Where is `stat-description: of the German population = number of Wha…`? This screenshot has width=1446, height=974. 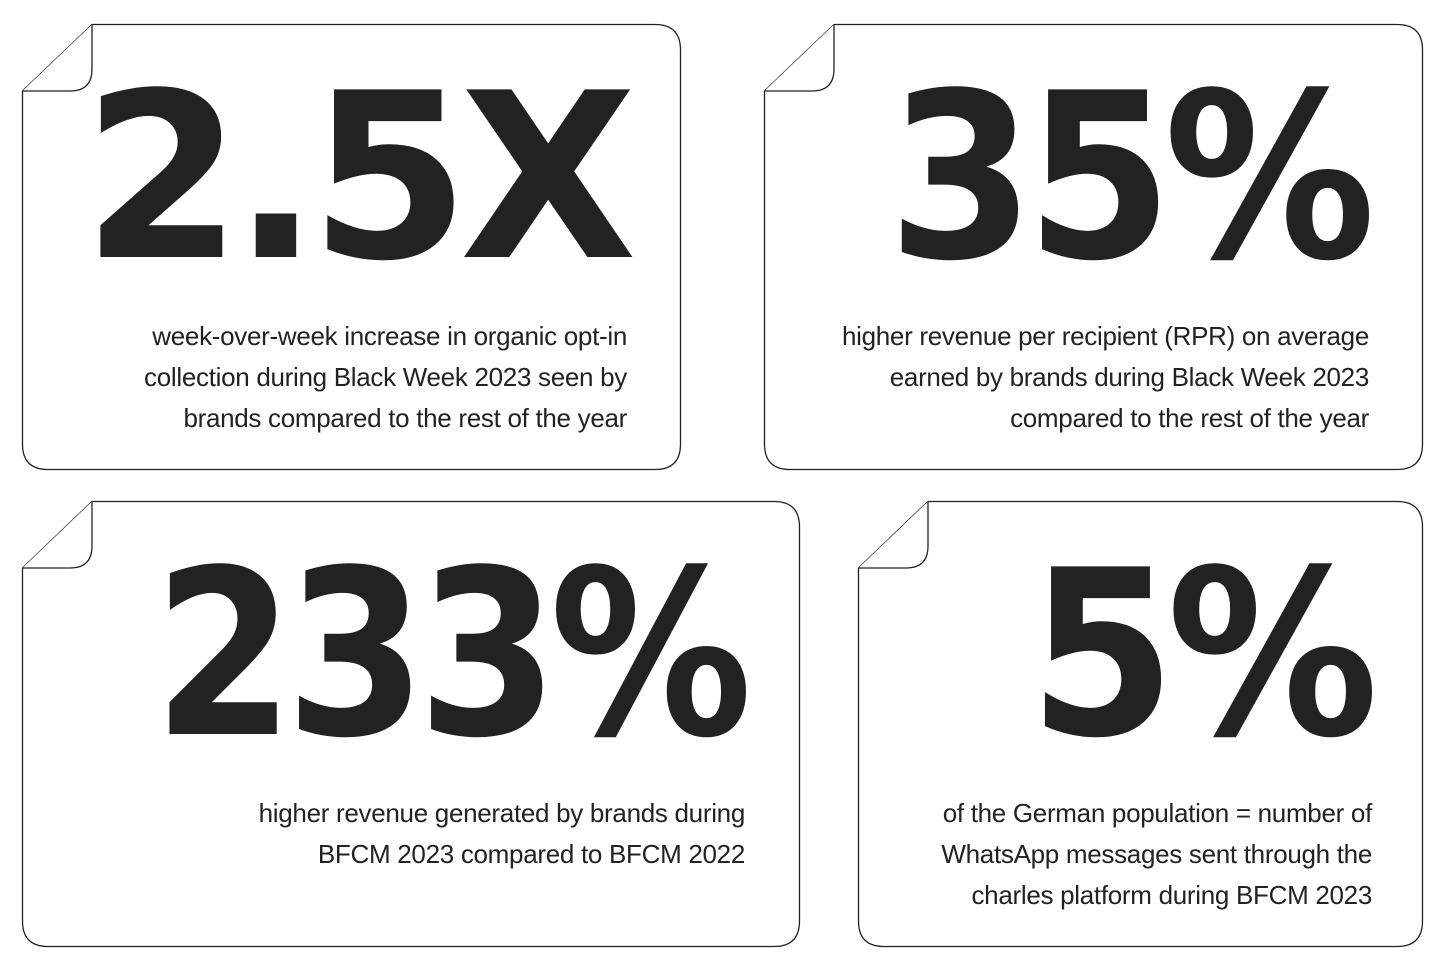 stat-description: of the German population = number of Wha… is located at coordinates (1156, 854).